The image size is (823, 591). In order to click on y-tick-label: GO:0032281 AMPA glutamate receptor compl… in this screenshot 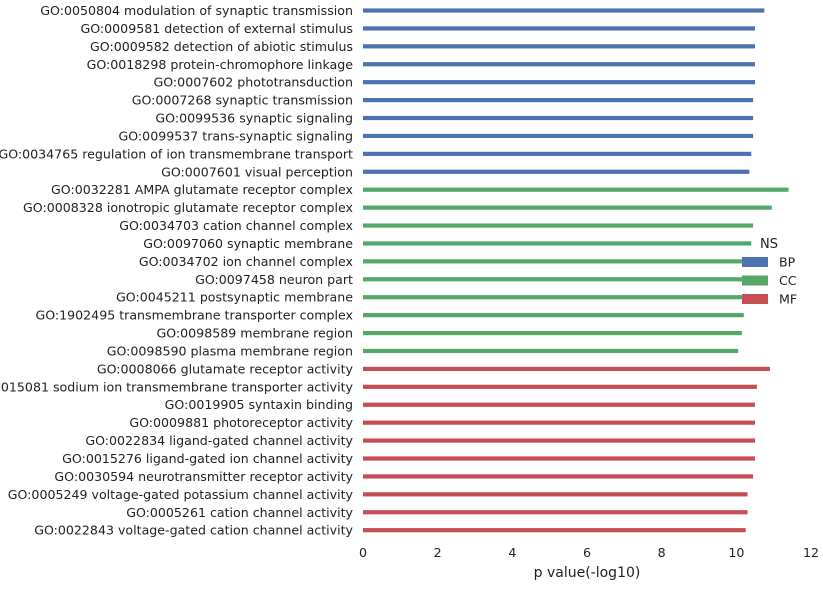, I will do `click(202, 189)`.